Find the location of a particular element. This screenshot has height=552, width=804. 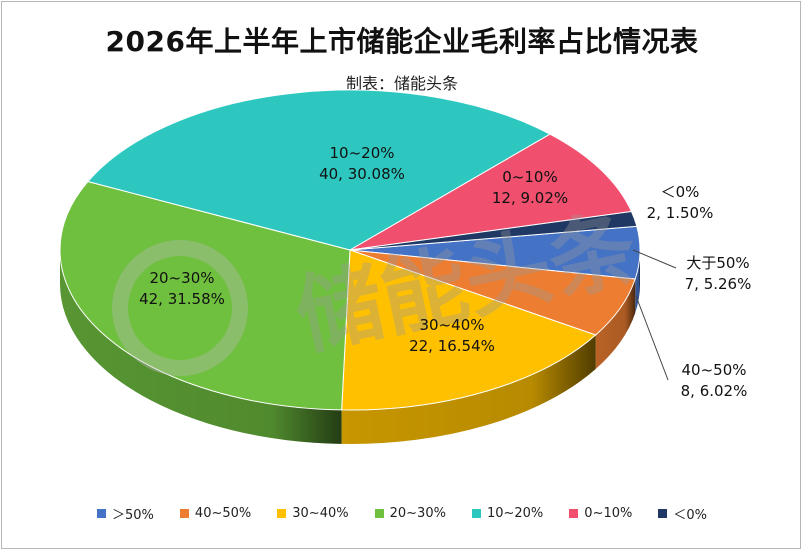

legend-item-10_20: 10~20% is located at coordinates (507, 513).